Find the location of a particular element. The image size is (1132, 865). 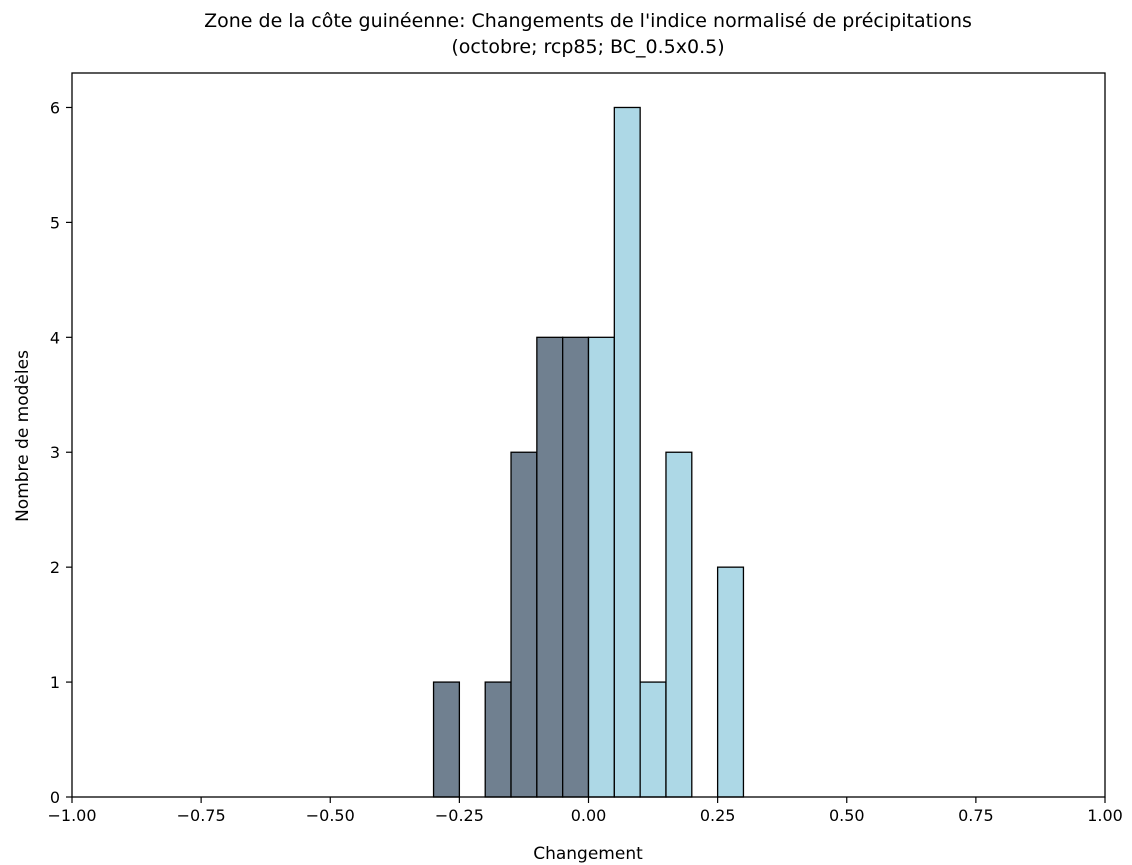

y-axis-label: Nombre de modèles is located at coordinates (23, 436).